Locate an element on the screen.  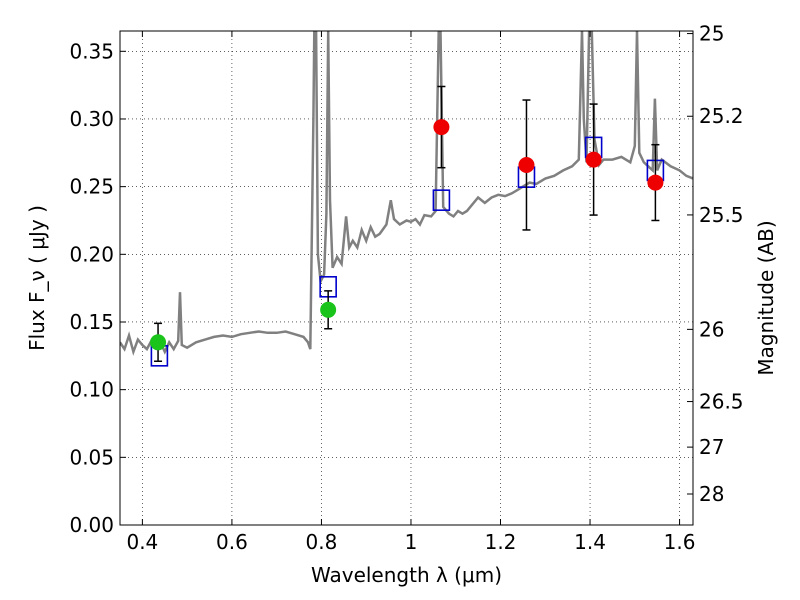
right-tick-label: 26 is located at coordinates (711, 329).